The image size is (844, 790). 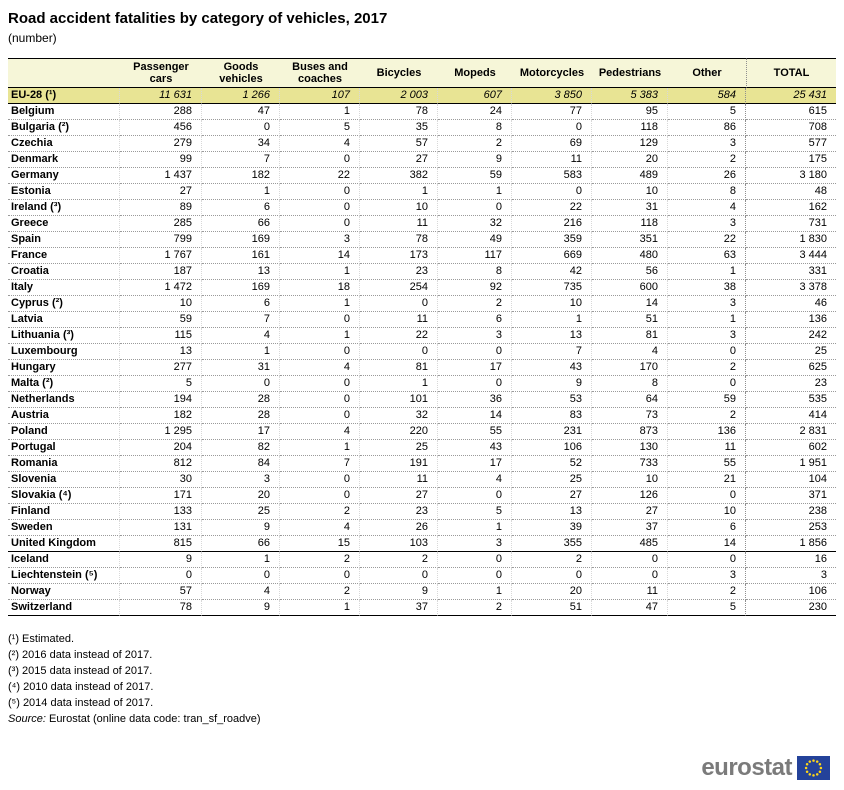 What do you see at coordinates (320, 544) in the screenshot?
I see `value-cell: 15` at bounding box center [320, 544].